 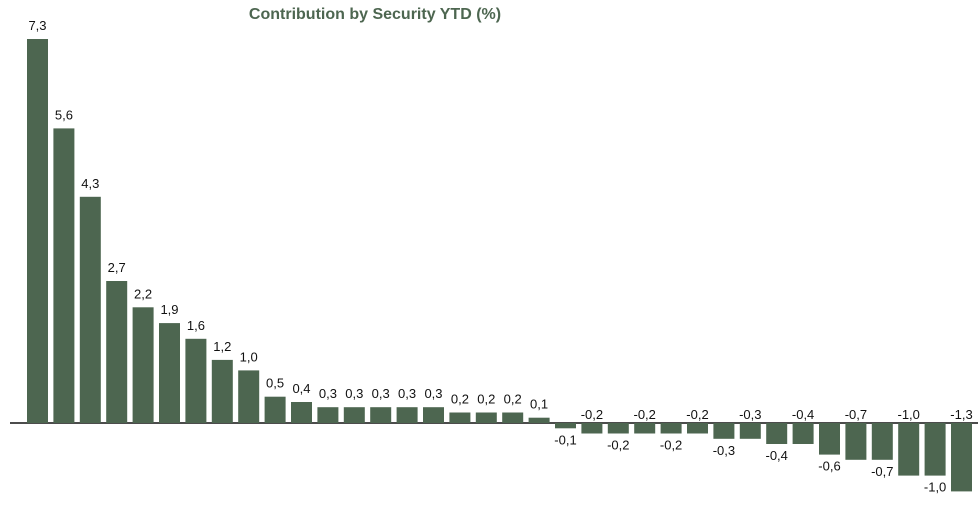 What do you see at coordinates (375, 14) in the screenshot?
I see `chart-title: Contribution by Security YTD (%)` at bounding box center [375, 14].